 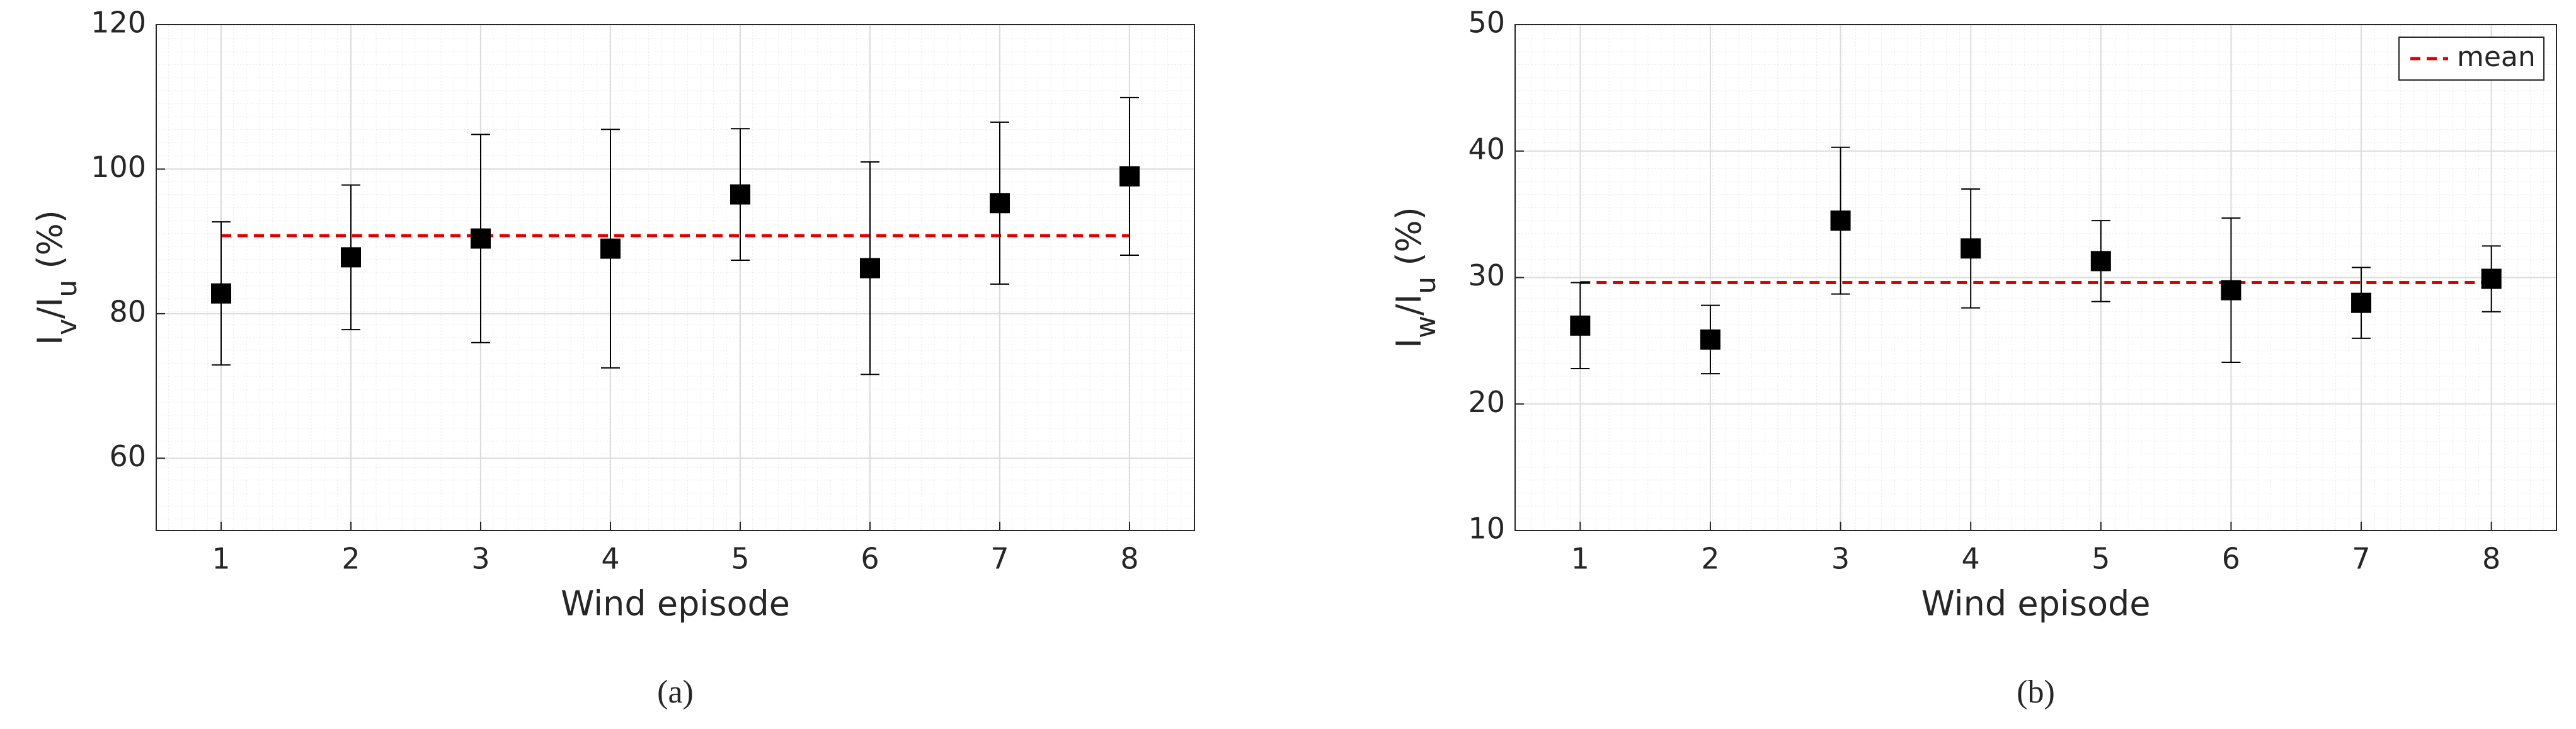 I want to click on y-tick-label: 60, so click(x=127, y=456).